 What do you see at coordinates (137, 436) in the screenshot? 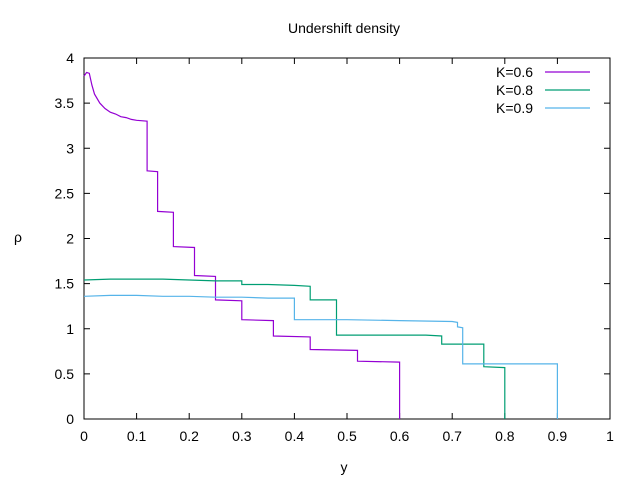
I see `x-tick-label: 0.1` at bounding box center [137, 436].